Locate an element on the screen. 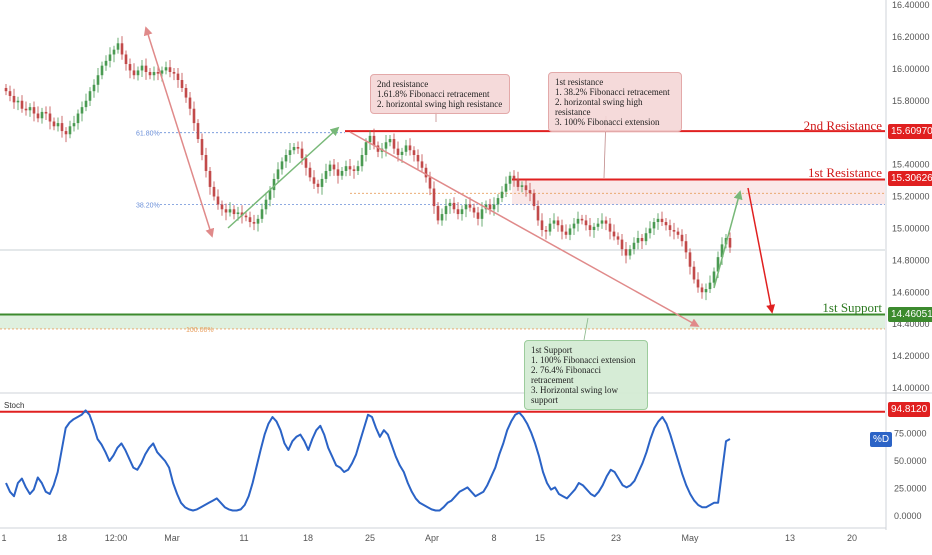 This screenshot has height=555, width=932. stoch-d-line is located at coordinates (368, 460).